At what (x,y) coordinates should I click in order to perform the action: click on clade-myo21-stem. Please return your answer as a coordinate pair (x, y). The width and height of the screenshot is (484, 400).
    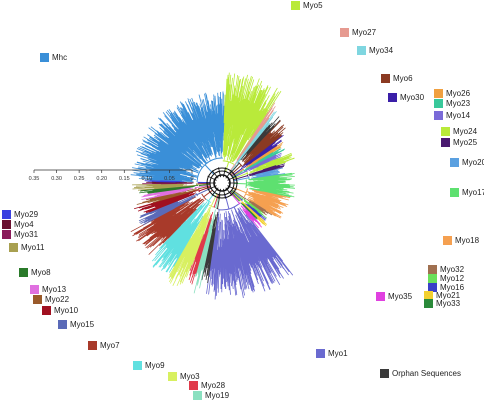
    Looking at the image, I should click on (235, 195).